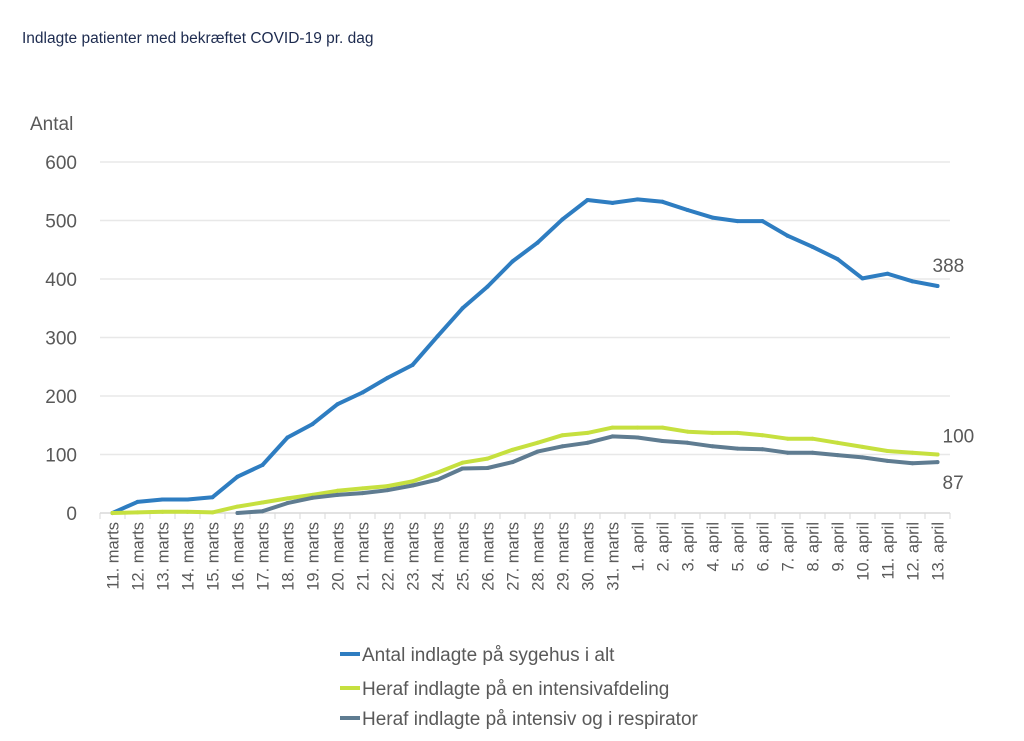  What do you see at coordinates (489, 556) in the screenshot?
I see `x-tick-label: 26. marts` at bounding box center [489, 556].